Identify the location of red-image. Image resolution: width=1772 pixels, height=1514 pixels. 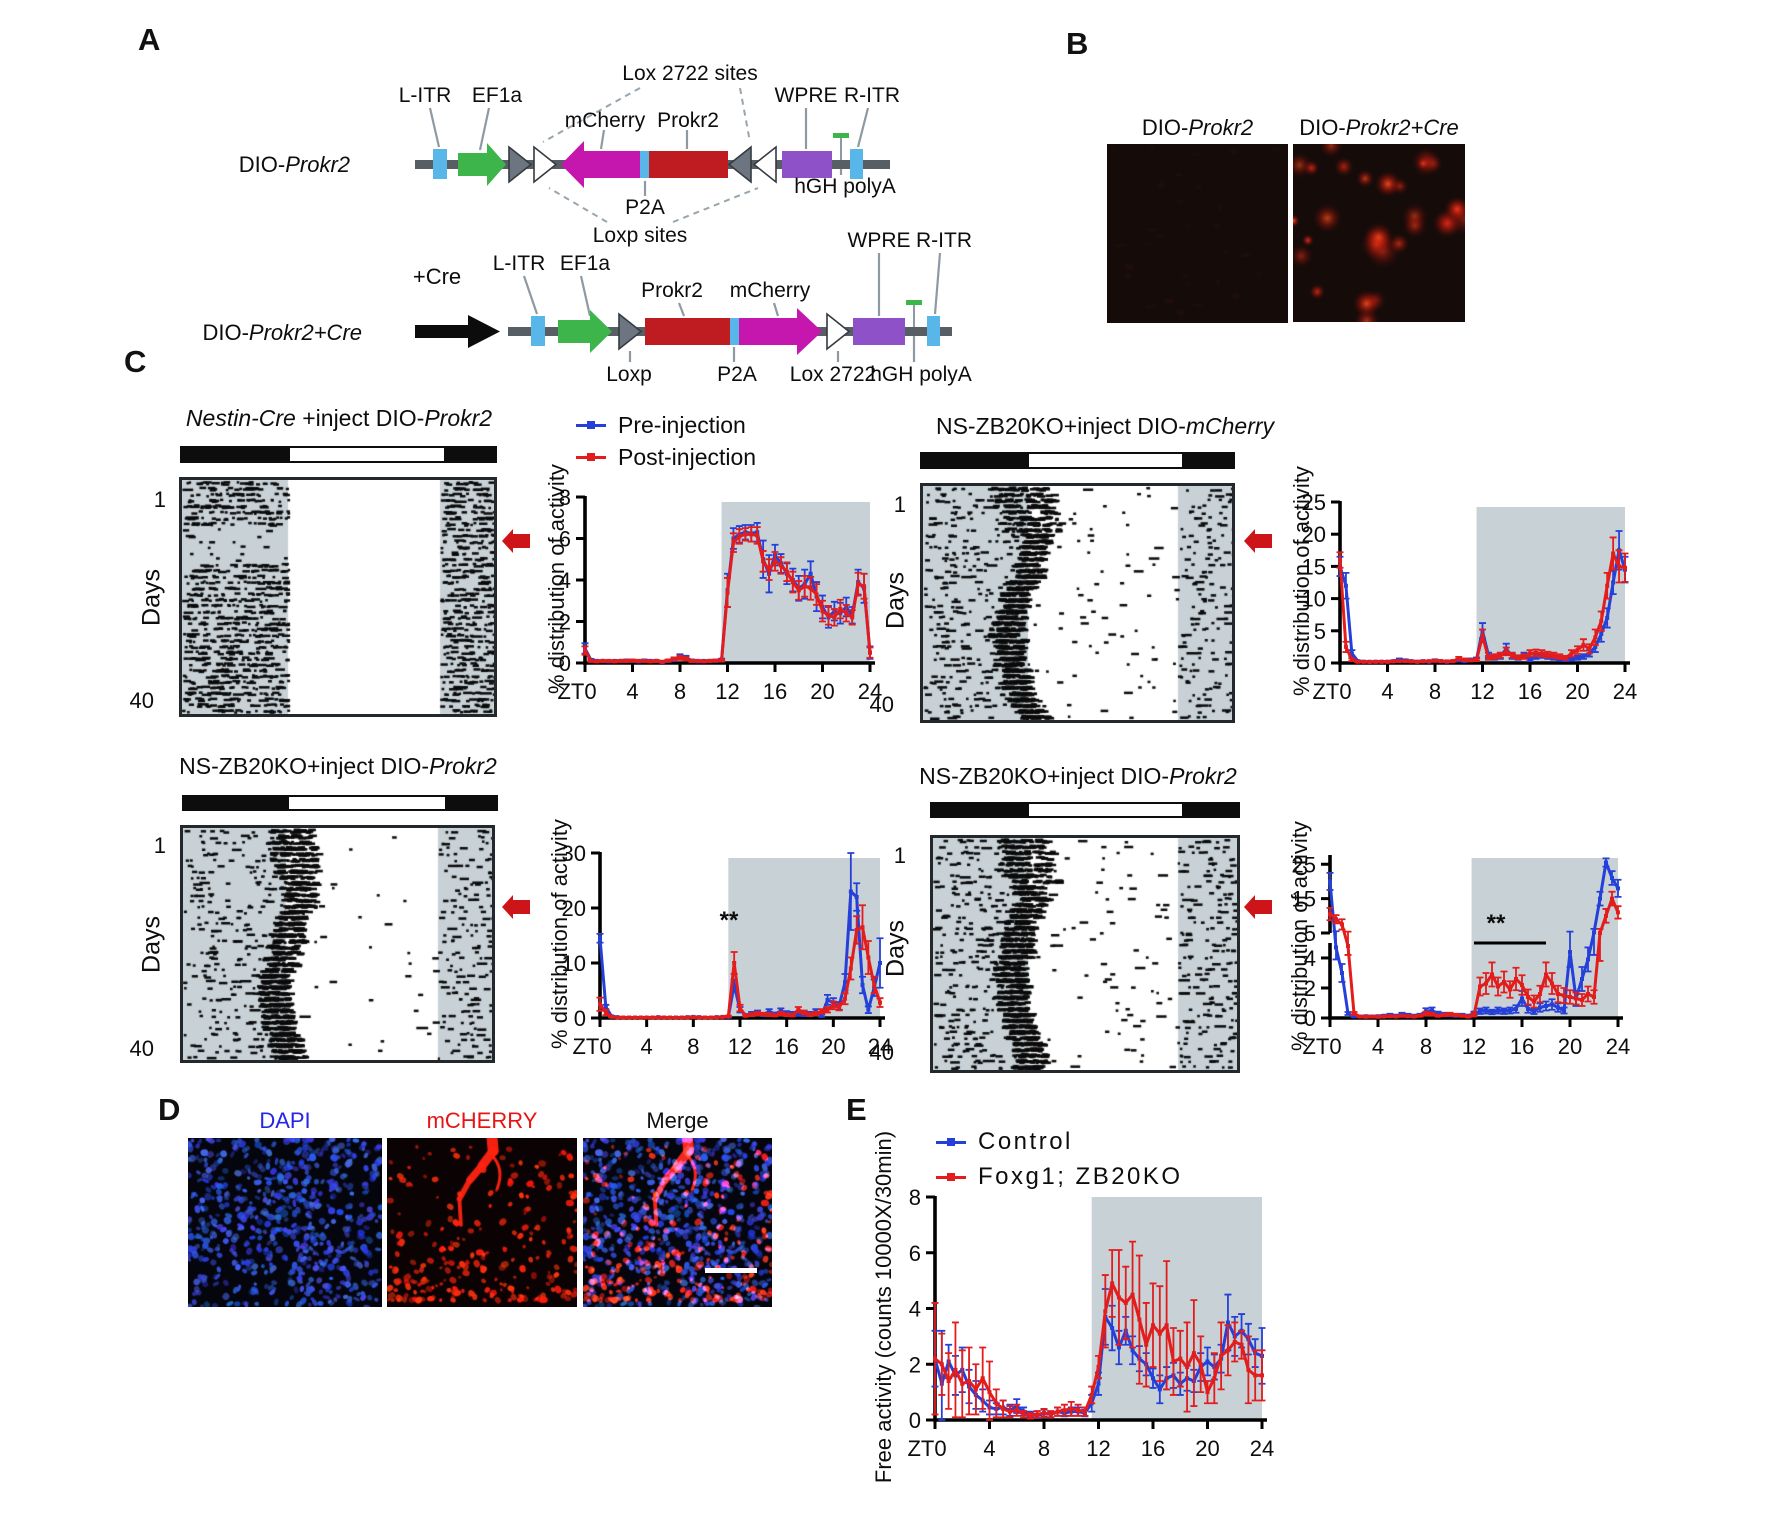
(482, 1222).